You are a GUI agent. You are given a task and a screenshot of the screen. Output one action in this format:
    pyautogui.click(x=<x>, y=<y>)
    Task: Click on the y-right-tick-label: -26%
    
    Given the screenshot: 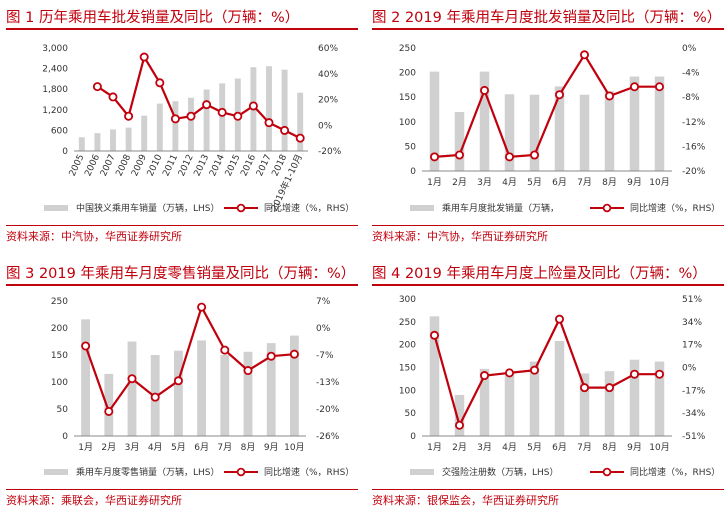 What is the action you would take?
    pyautogui.click(x=328, y=437)
    